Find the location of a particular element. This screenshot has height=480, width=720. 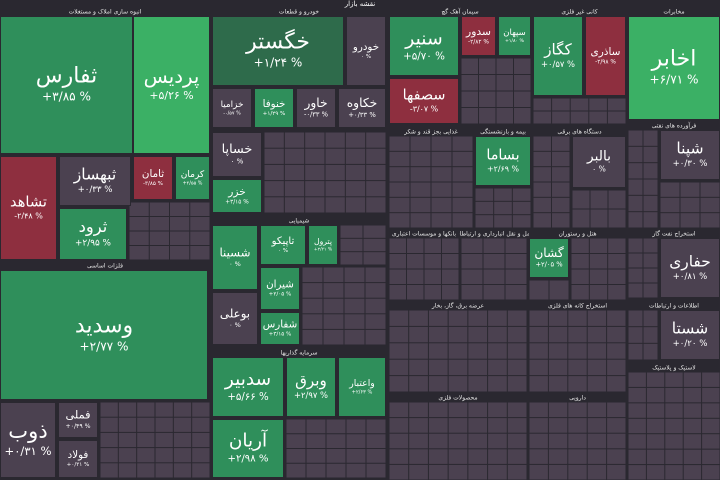

tile-symbol: سپهان is located at coordinates (514, 33).